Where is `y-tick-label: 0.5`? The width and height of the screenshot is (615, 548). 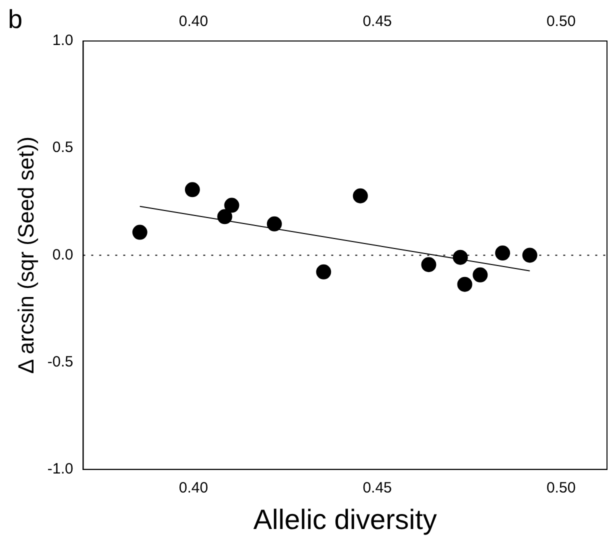 y-tick-label: 0.5 is located at coordinates (63, 147).